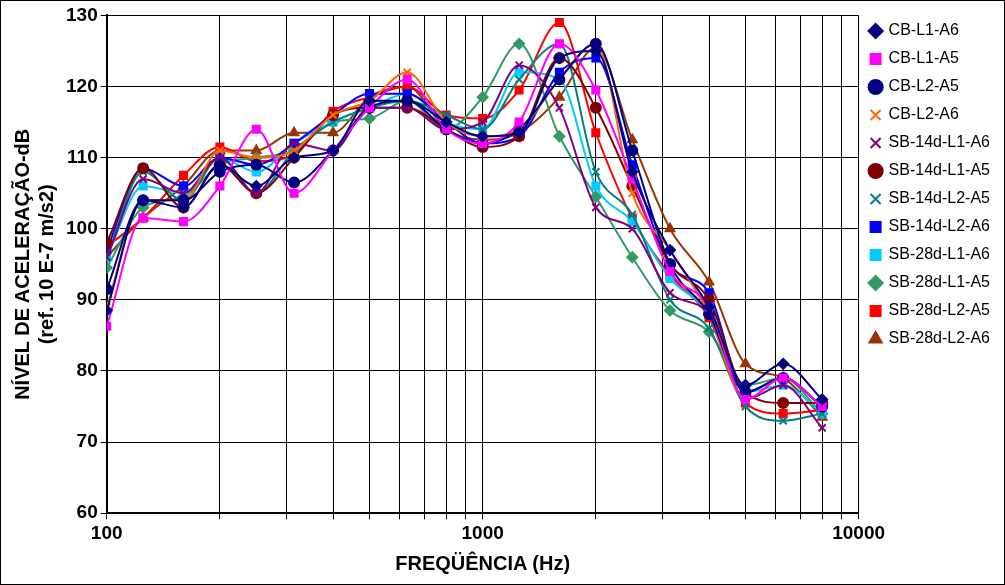 This screenshot has width=1005, height=585. I want to click on legend-label: CB-L2-A5, so click(923, 86).